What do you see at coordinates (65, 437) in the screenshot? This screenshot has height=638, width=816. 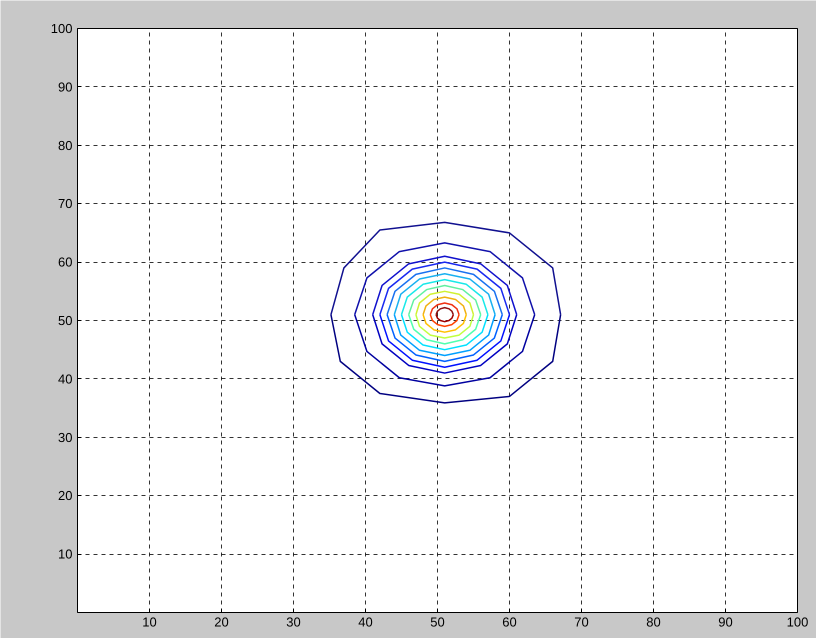 I see `y-tick-label: 30` at bounding box center [65, 437].